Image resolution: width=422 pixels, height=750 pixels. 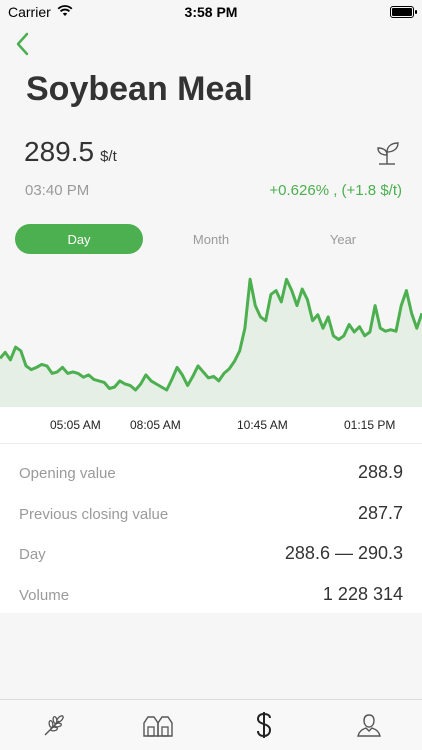 I want to click on period-selector: Day Month Year, so click(x=211, y=239).